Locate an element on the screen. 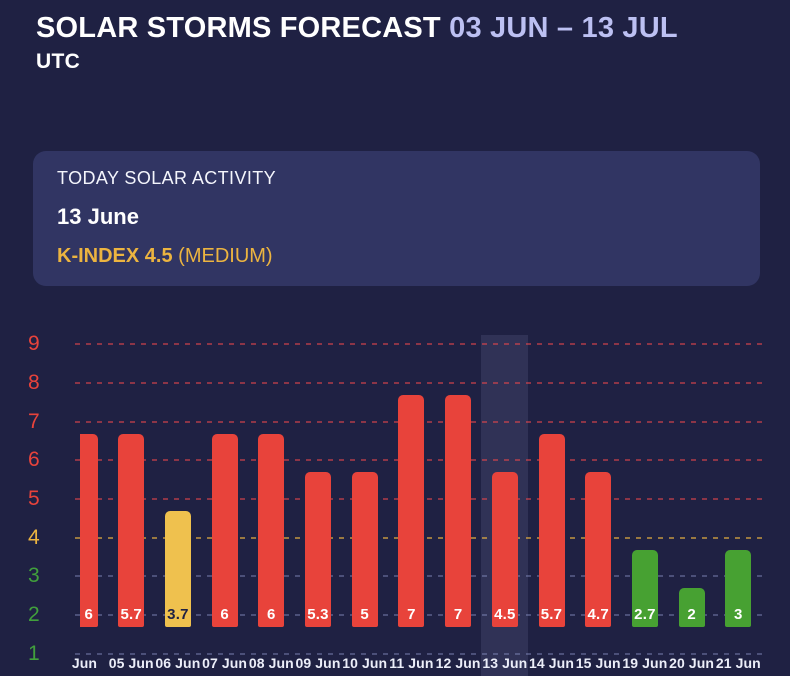  x-tick-label-19-jun: 19 Jun is located at coordinates (645, 663).